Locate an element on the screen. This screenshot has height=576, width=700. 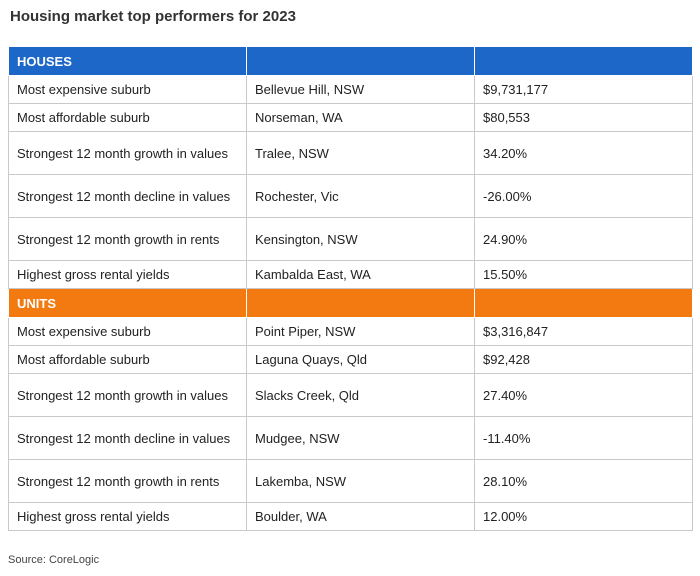
page-title: Housing market top performers for 2023 is located at coordinates (153, 16).